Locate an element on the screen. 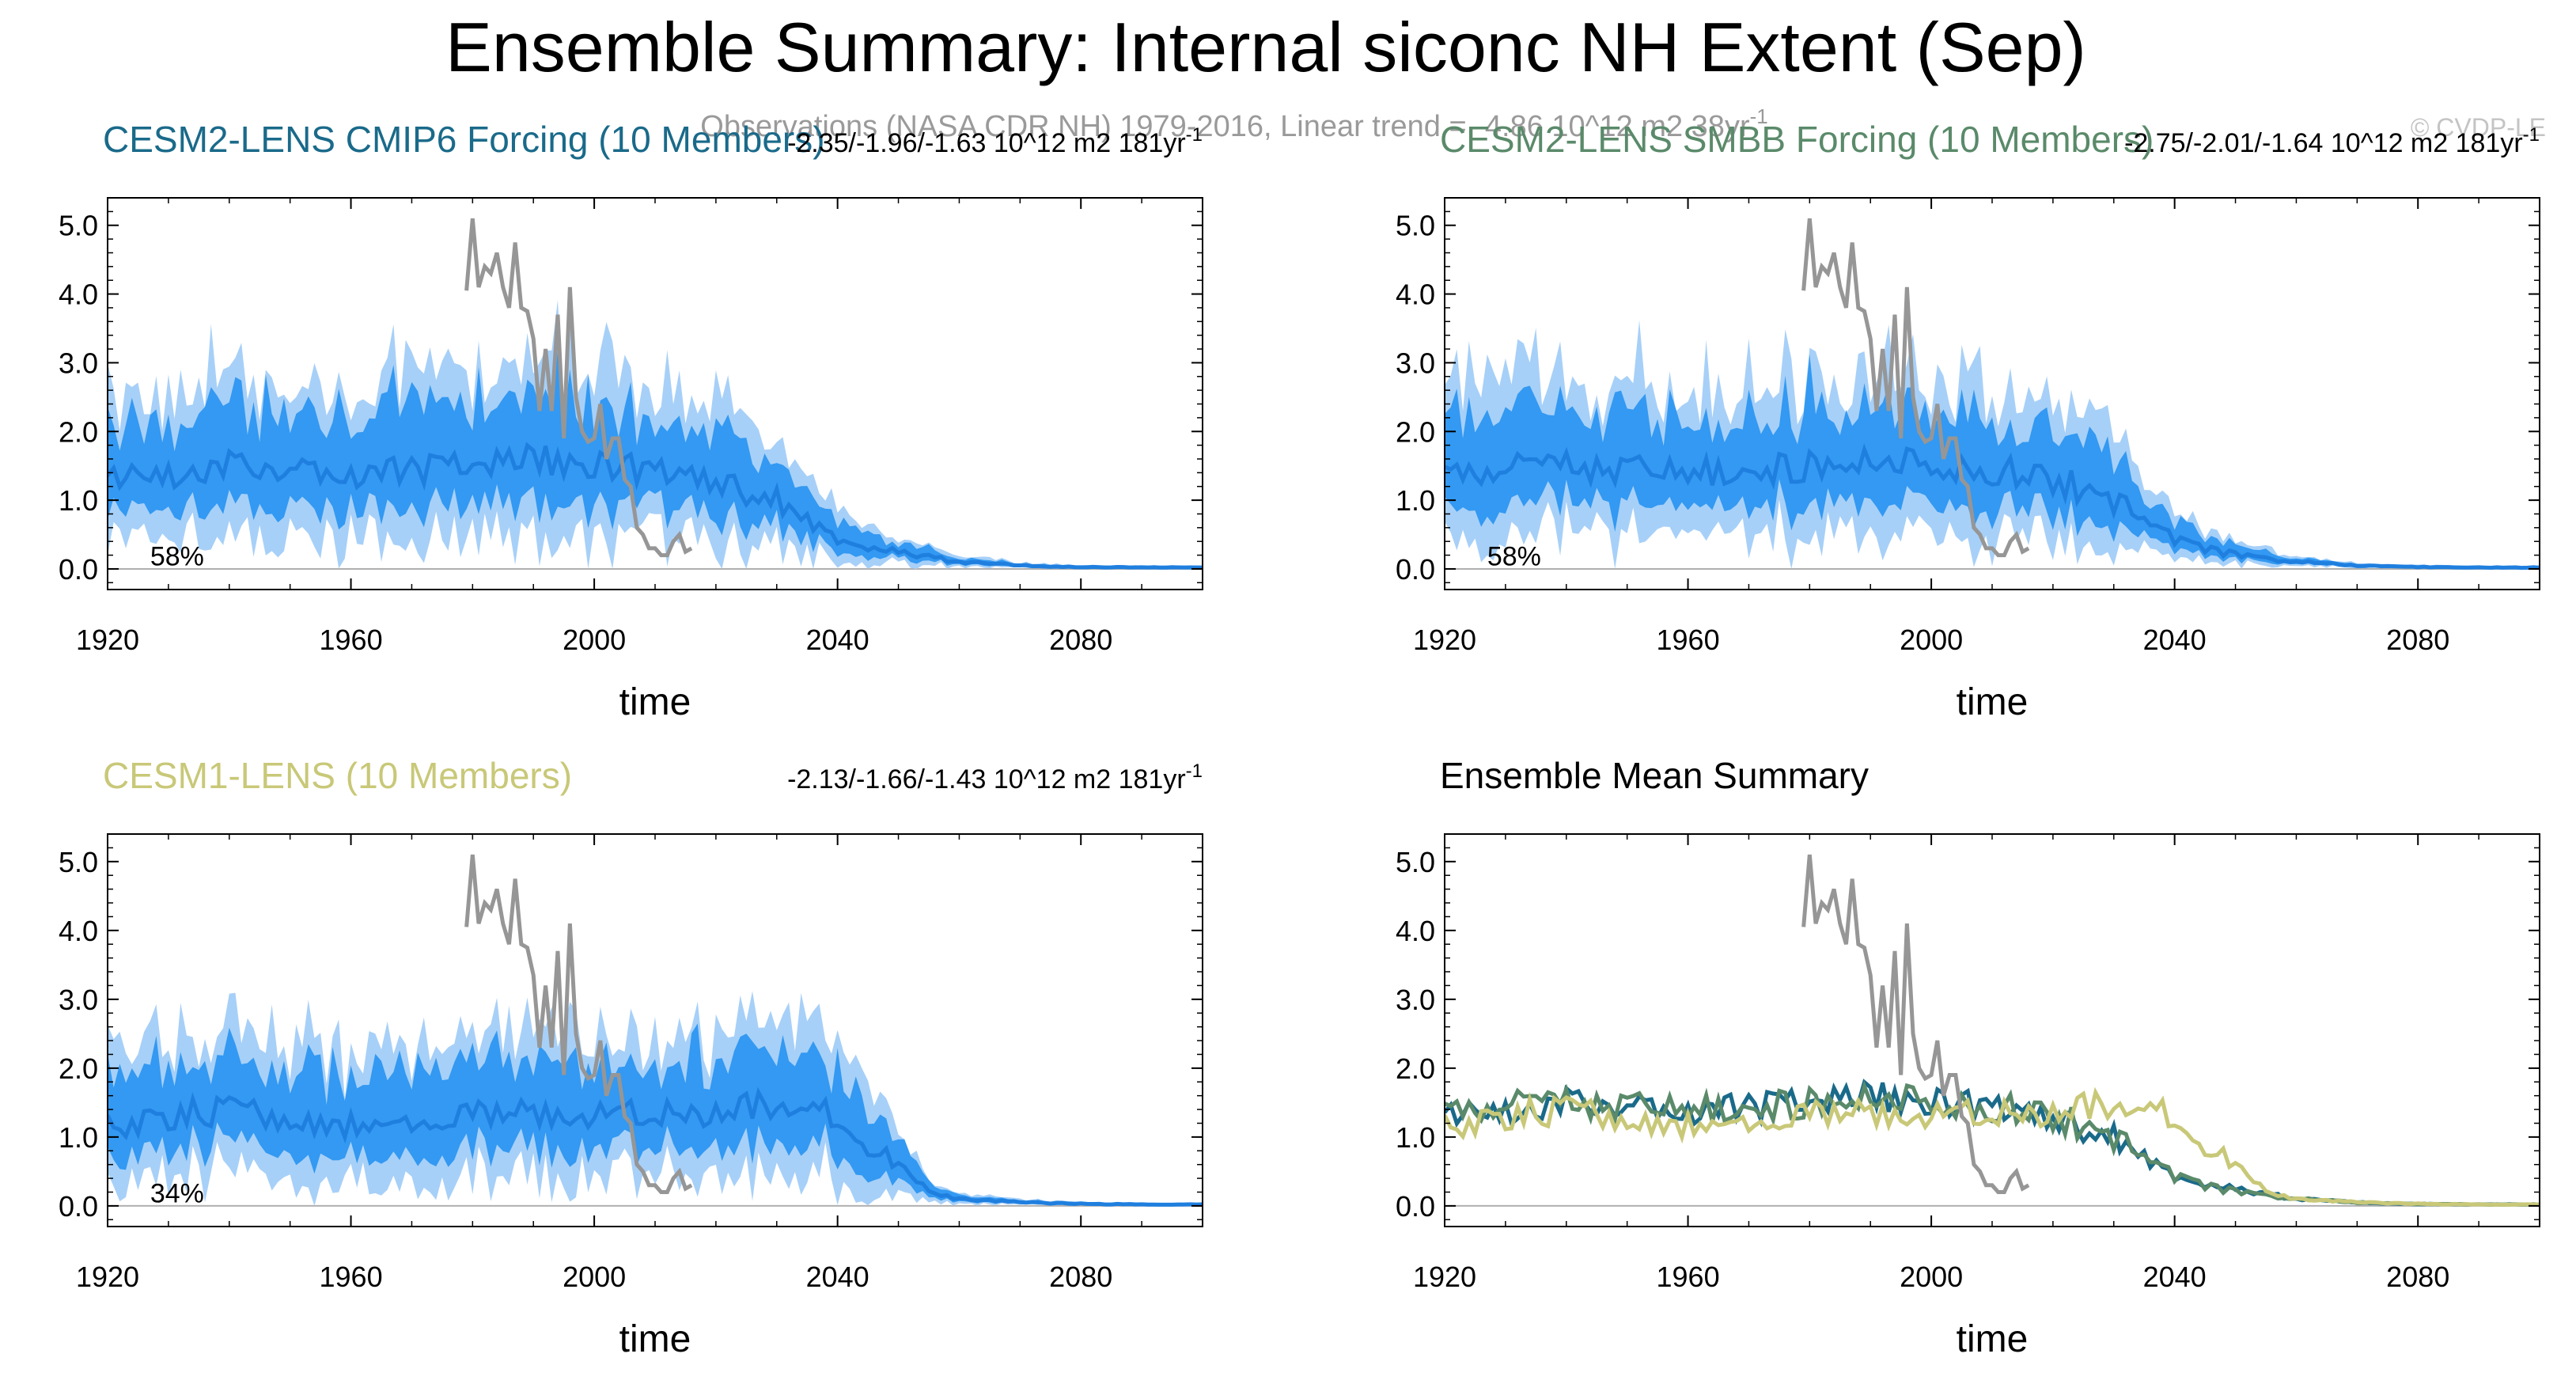  series-line-cesm1 is located at coordinates (1992, 1146).